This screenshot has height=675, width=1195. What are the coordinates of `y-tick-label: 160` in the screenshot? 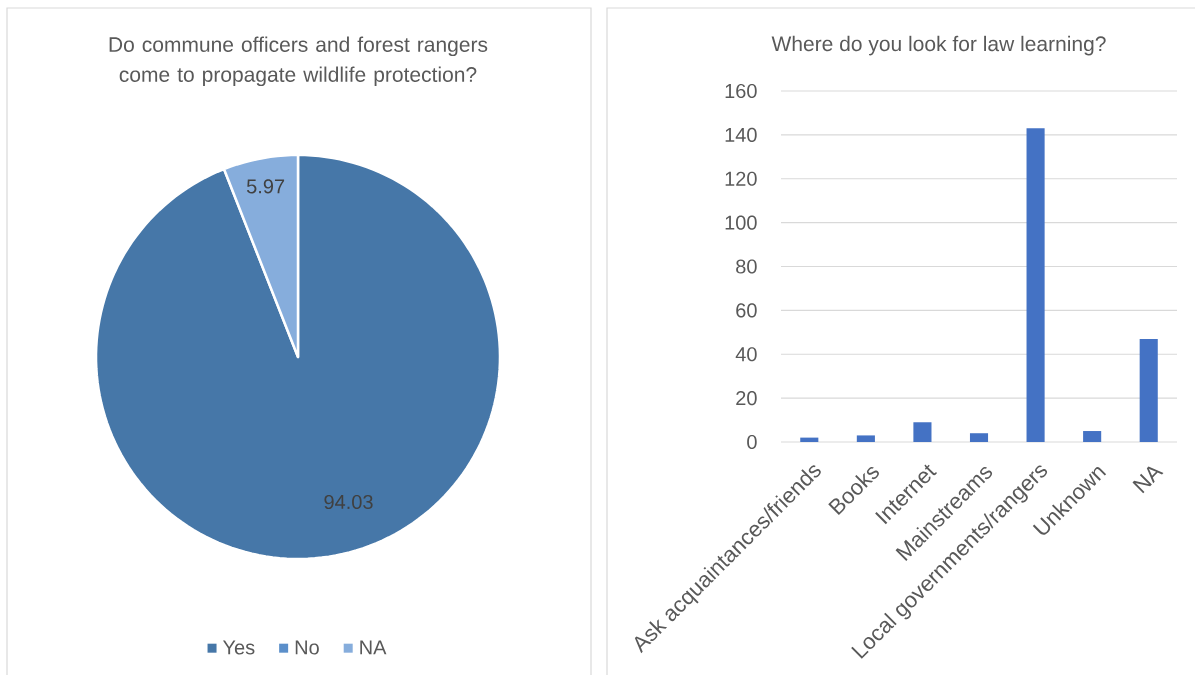 It's located at (741, 91).